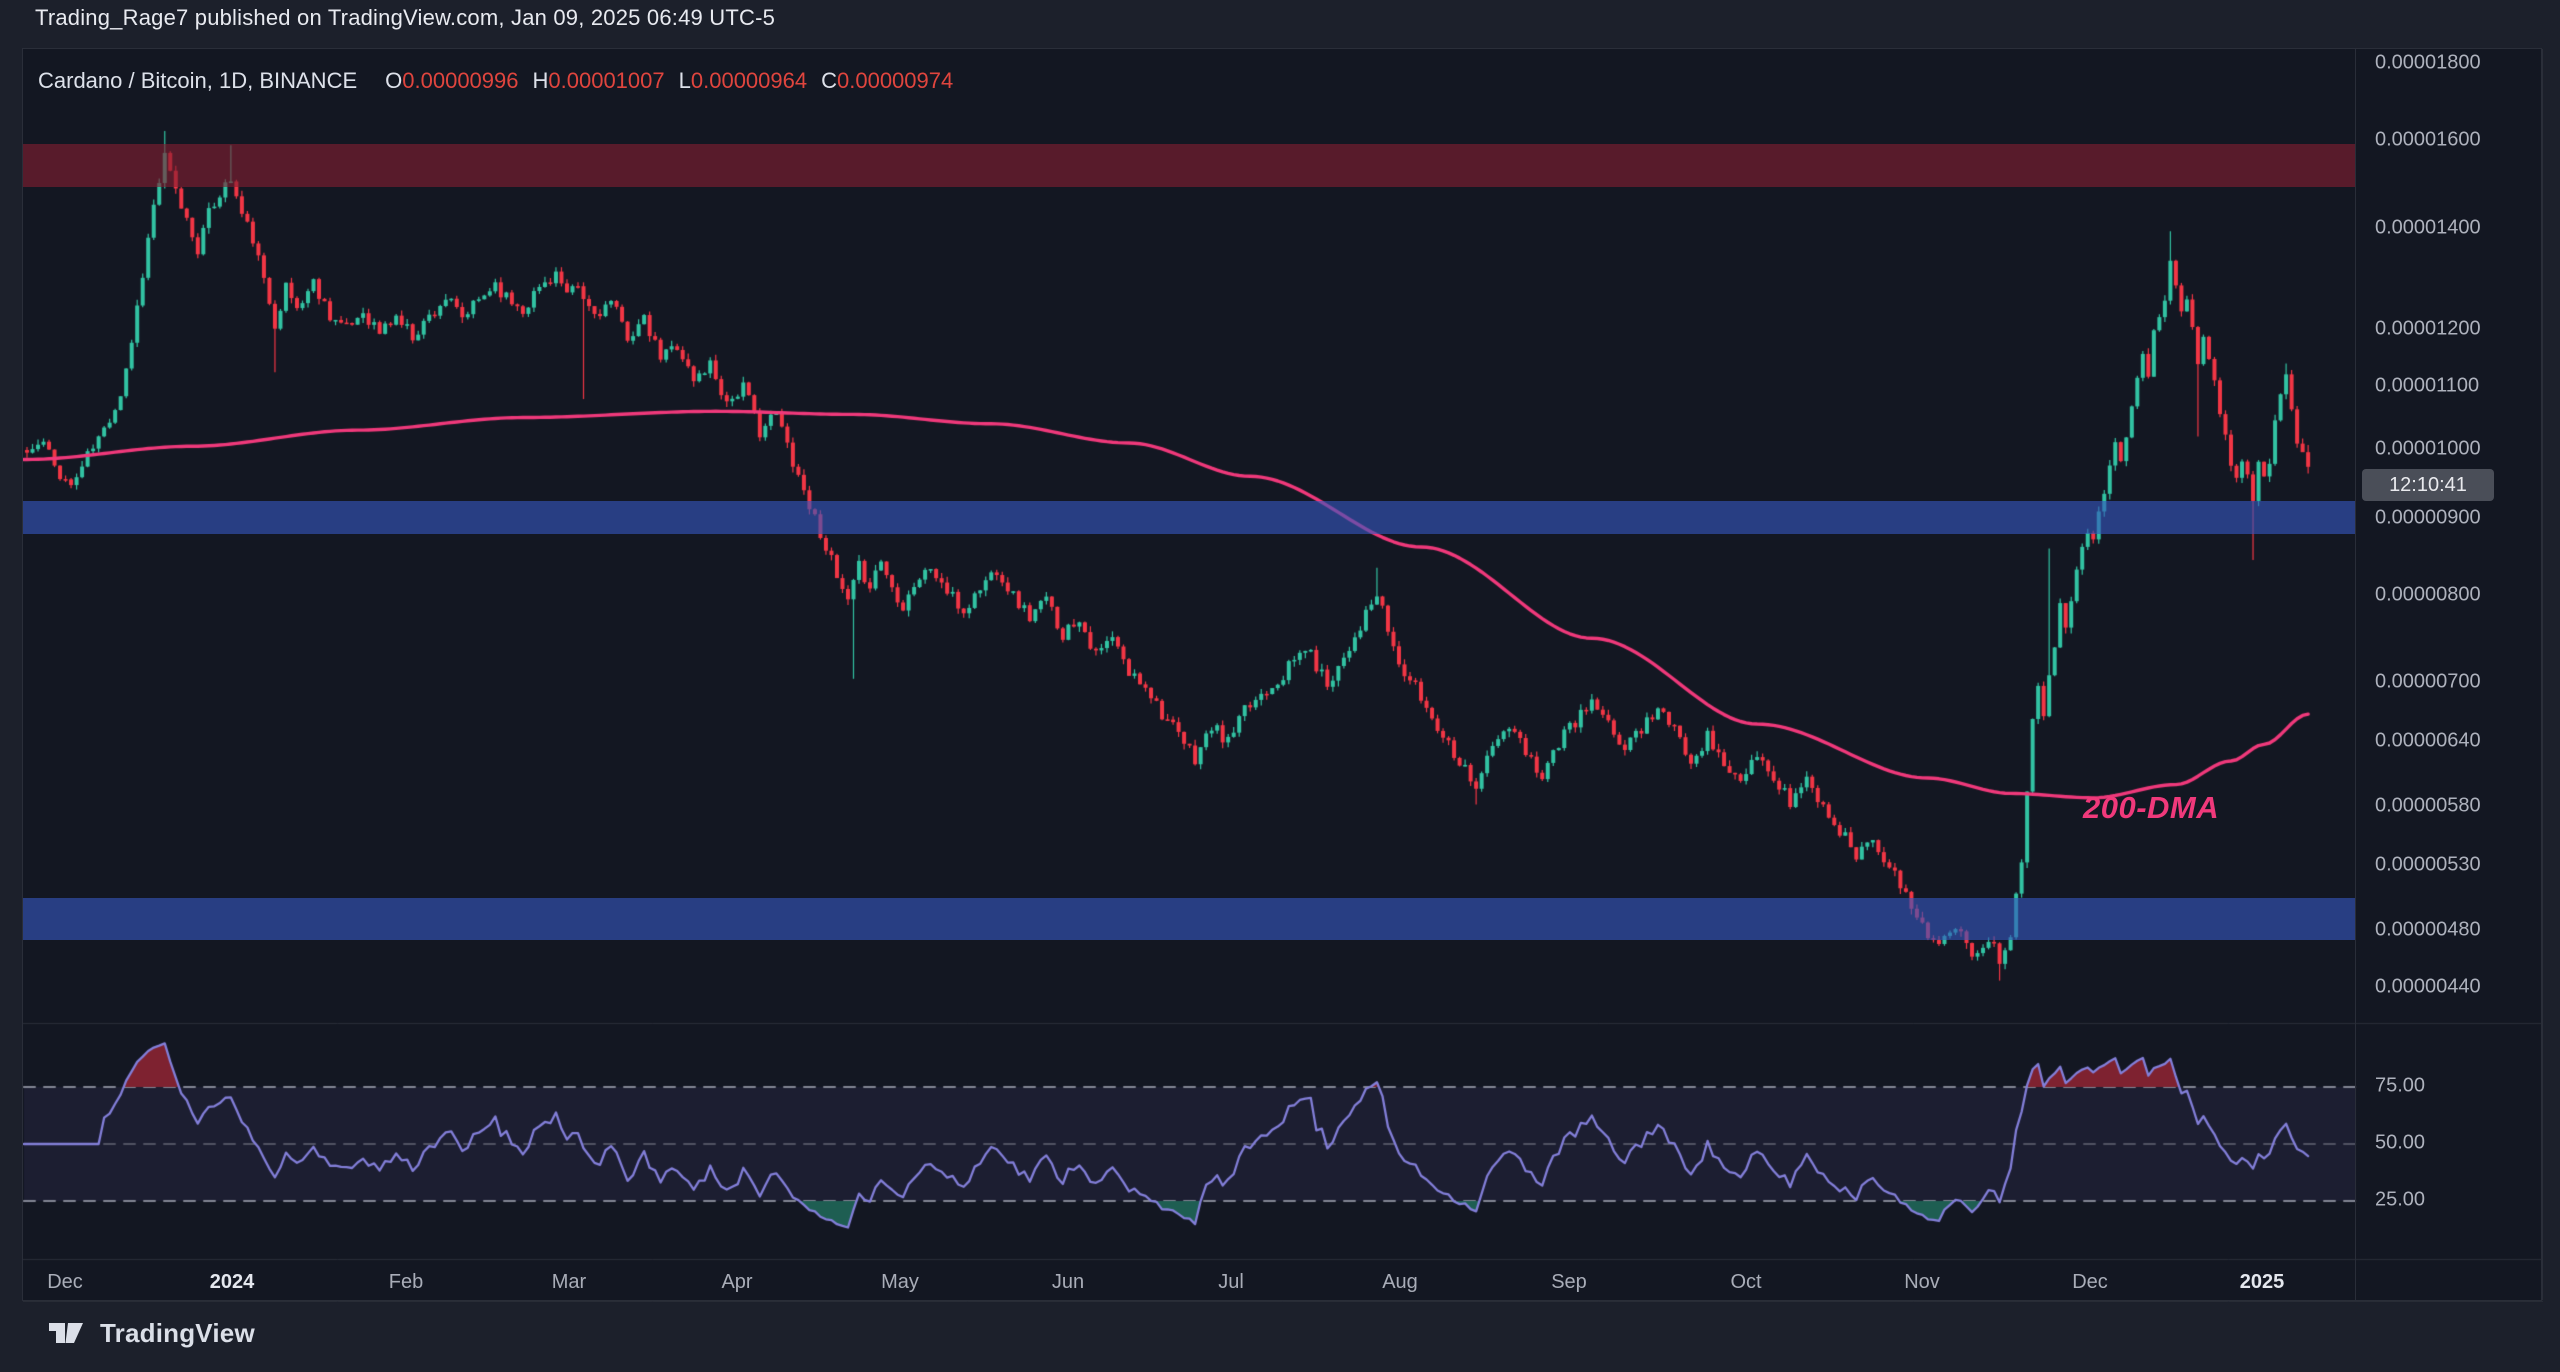 This screenshot has width=2560, height=1372. Describe the element at coordinates (829, 80) in the screenshot. I see `ohlc-close-label: C` at that location.